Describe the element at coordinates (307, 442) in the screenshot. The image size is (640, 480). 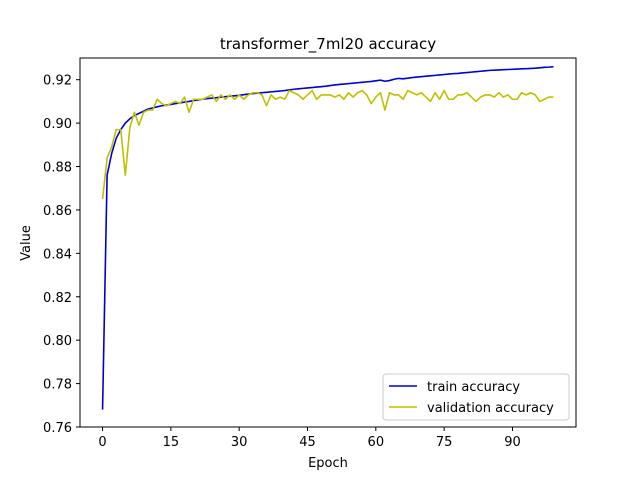
I see `x-tick-label: 45` at that location.